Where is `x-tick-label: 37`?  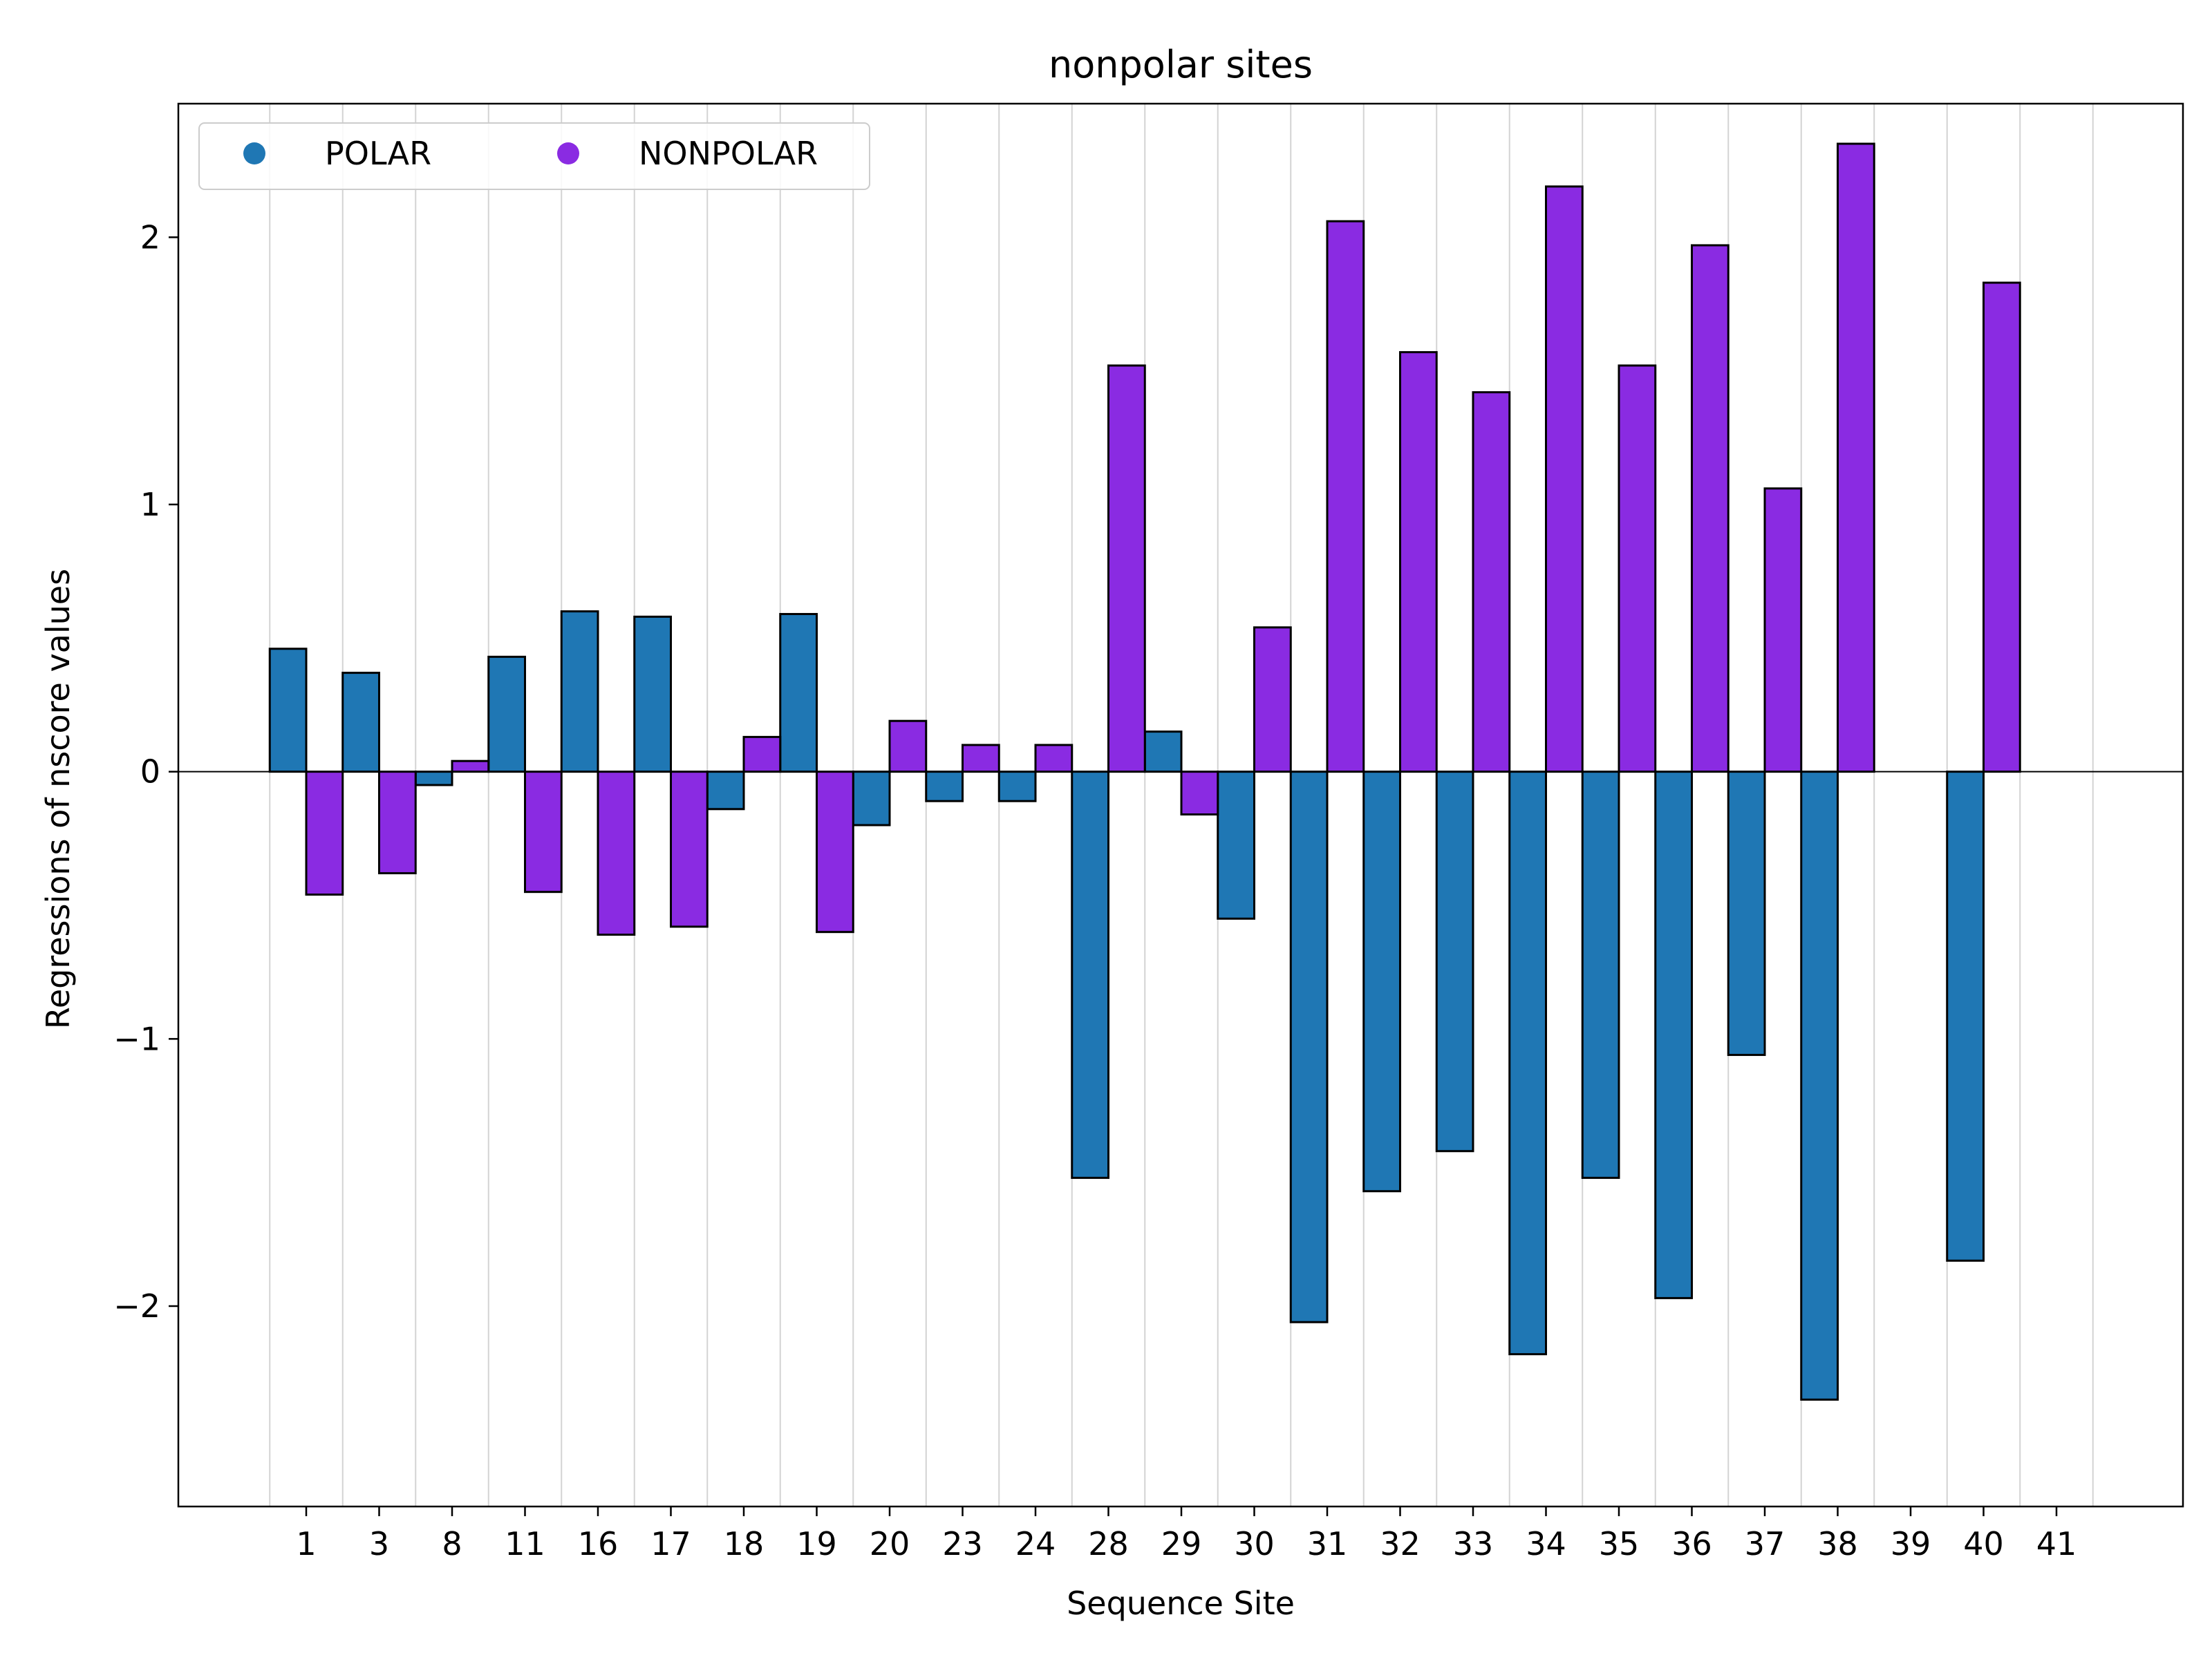
x-tick-label: 37 is located at coordinates (1765, 1544).